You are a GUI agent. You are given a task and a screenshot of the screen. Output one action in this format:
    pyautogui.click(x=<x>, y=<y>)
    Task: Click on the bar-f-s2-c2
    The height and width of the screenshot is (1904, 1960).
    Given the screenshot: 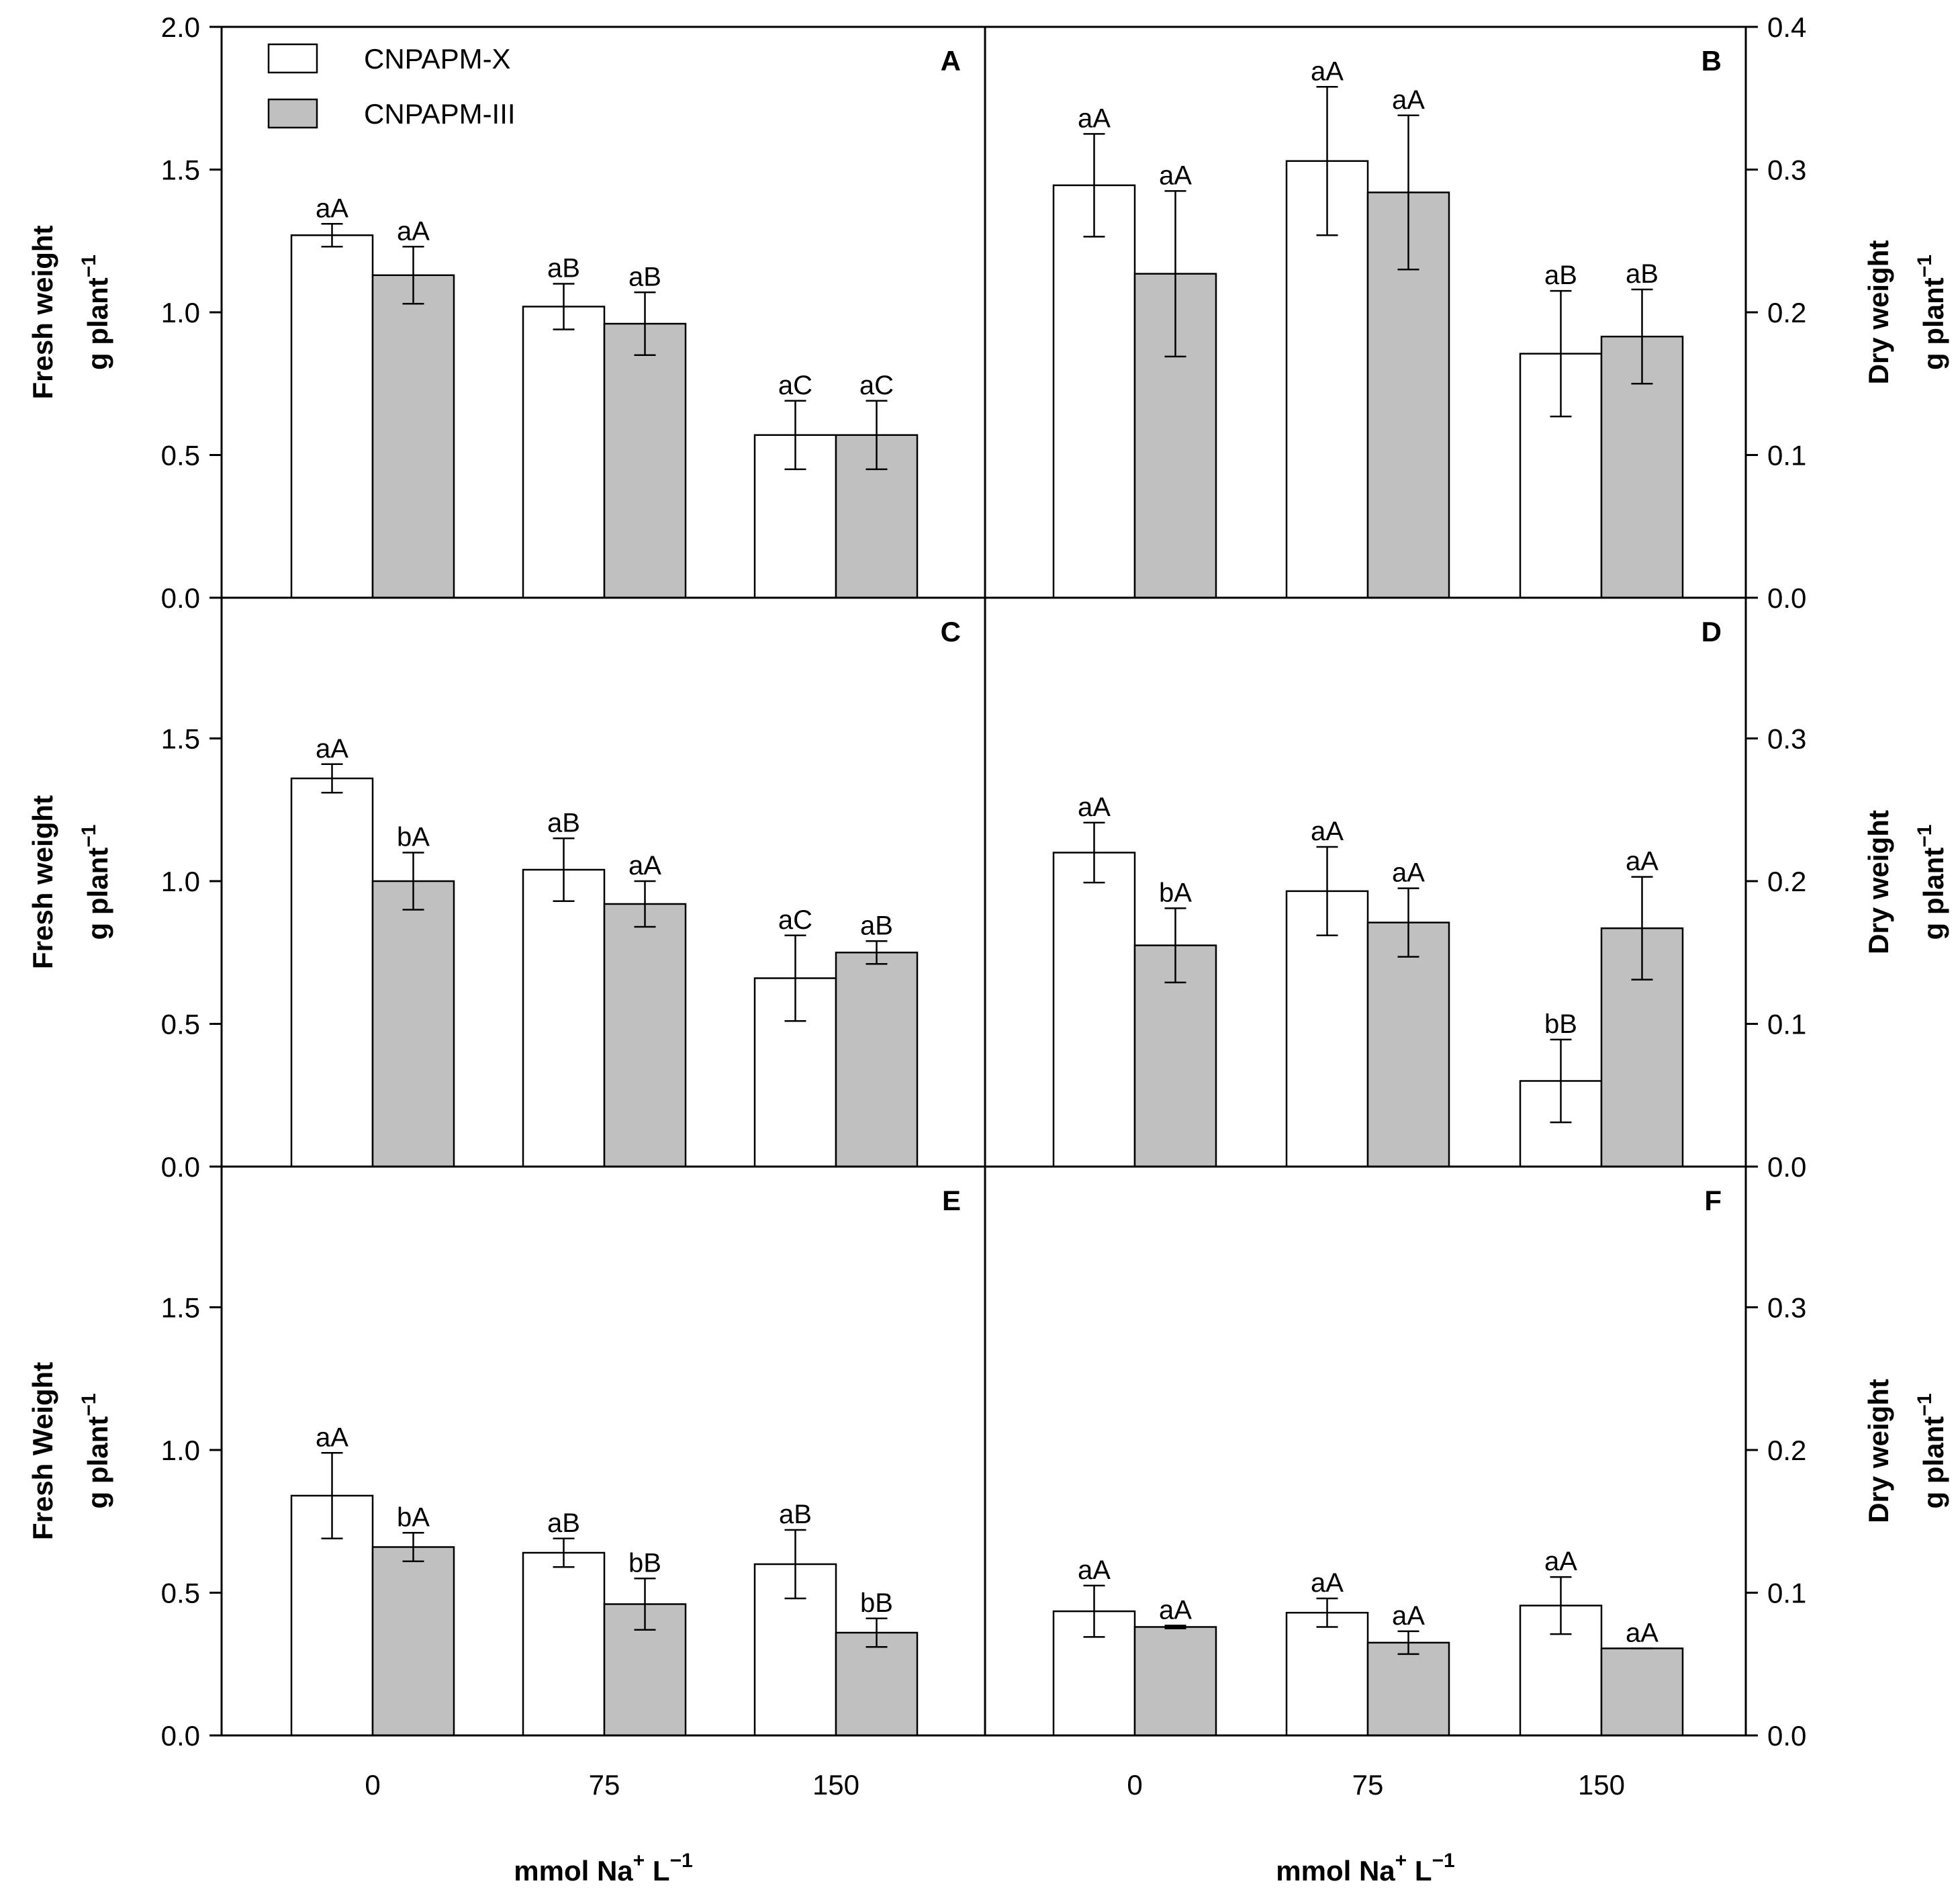 What is the action you would take?
    pyautogui.click(x=1408, y=1689)
    